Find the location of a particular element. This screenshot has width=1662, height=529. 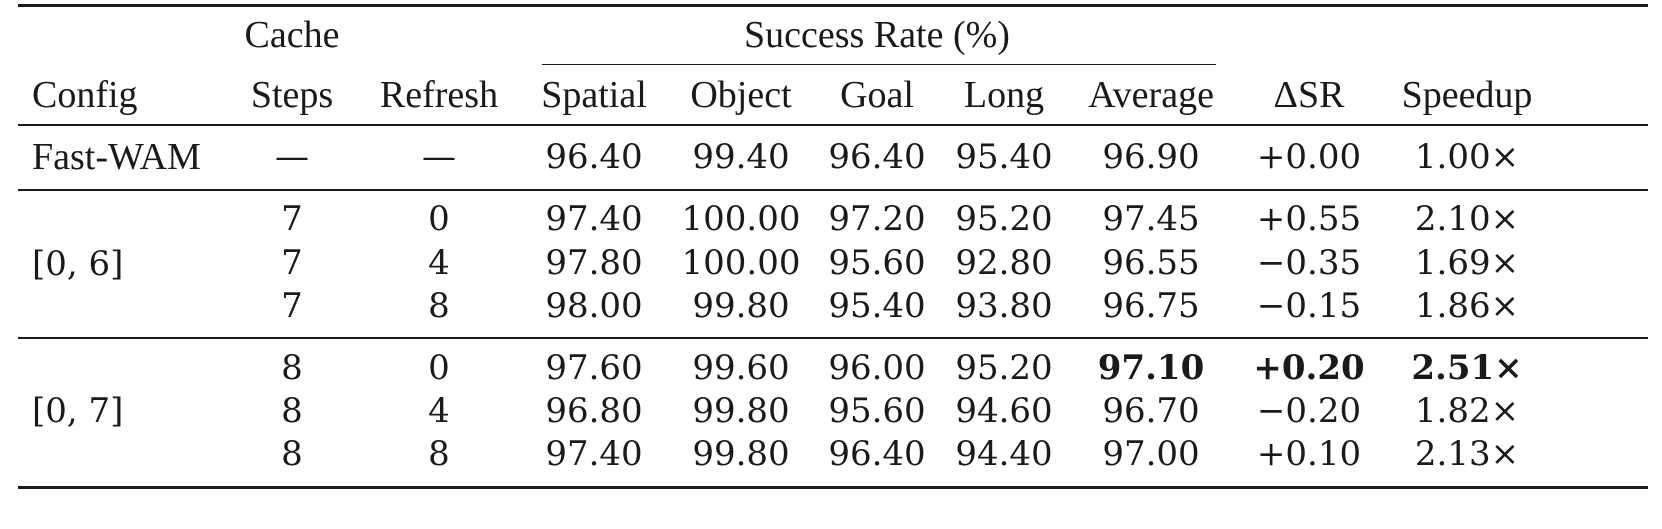

baseline-spatial: 96.40 is located at coordinates (594, 157).